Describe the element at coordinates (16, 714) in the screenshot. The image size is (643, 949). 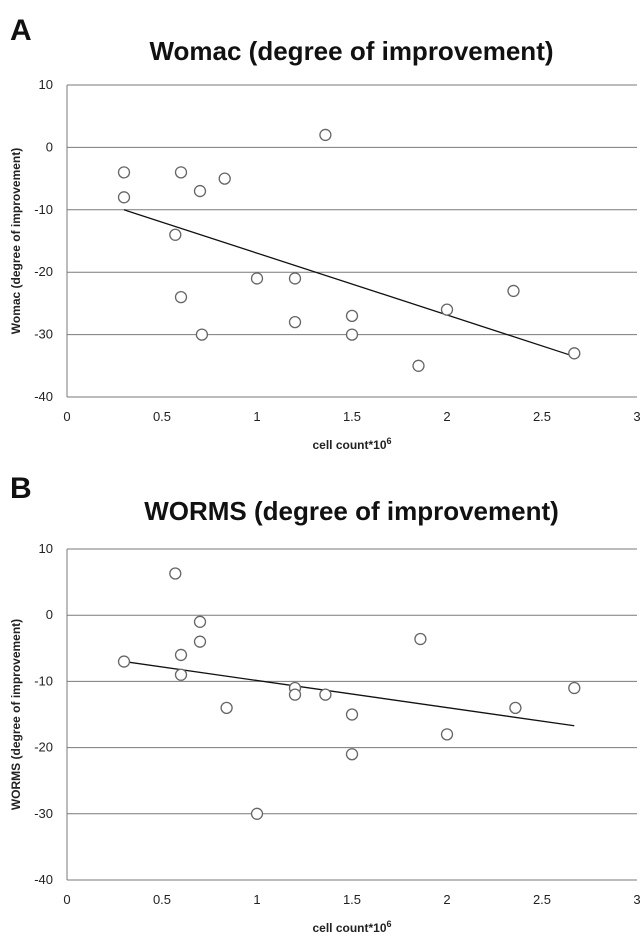
I see `y-axis-title: WORMS (degree of improvement)` at that location.